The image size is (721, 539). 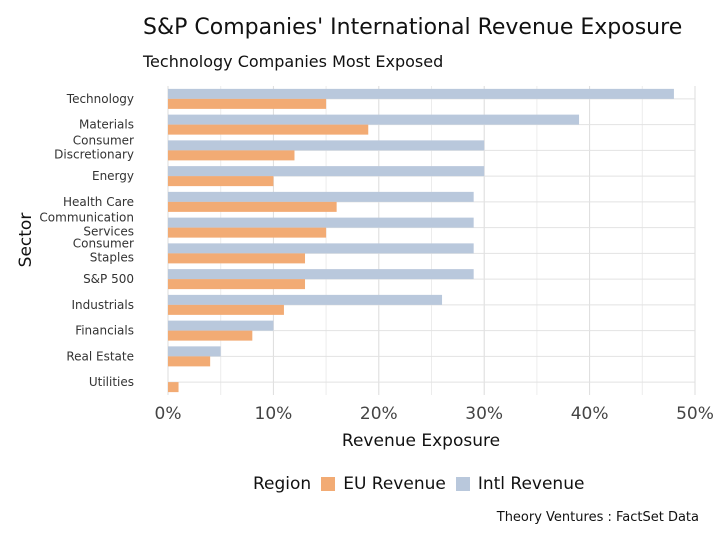 I want to click on source-caption: Theory Ventures : FactSet Data, so click(x=597, y=517).